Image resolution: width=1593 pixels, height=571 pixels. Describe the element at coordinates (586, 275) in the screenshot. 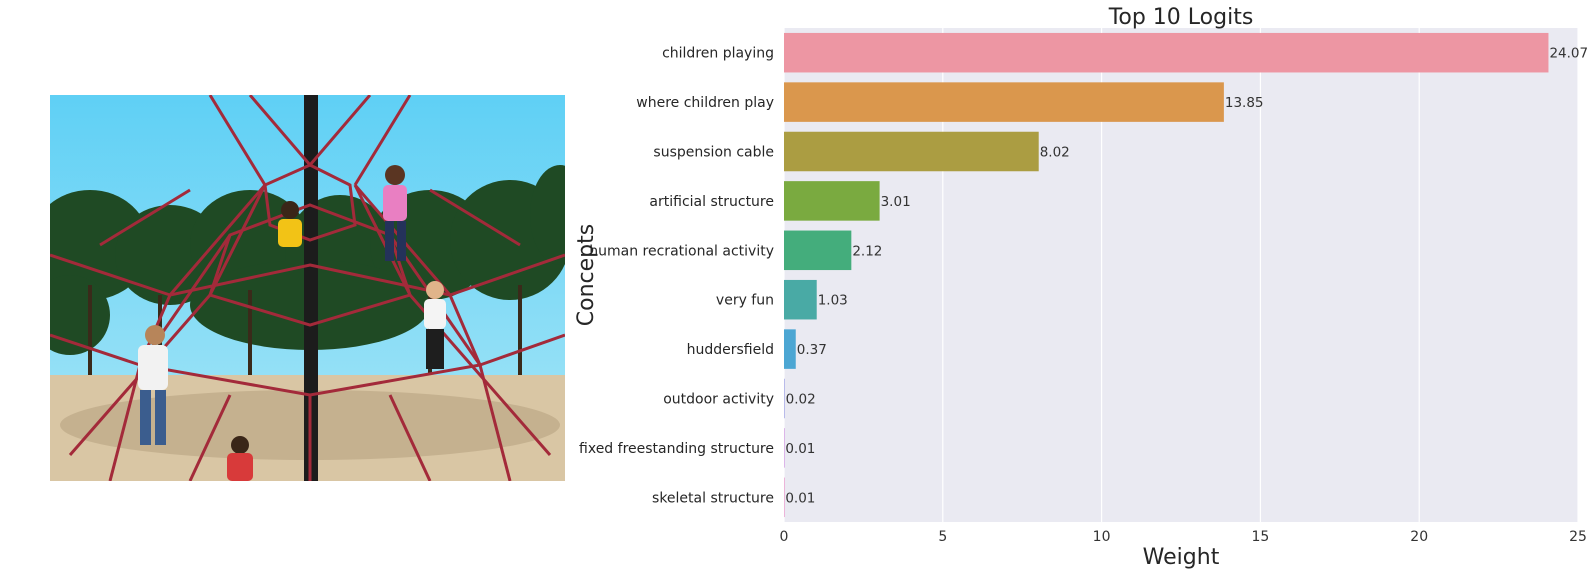

I see `y-axis-title: Concepts` at that location.